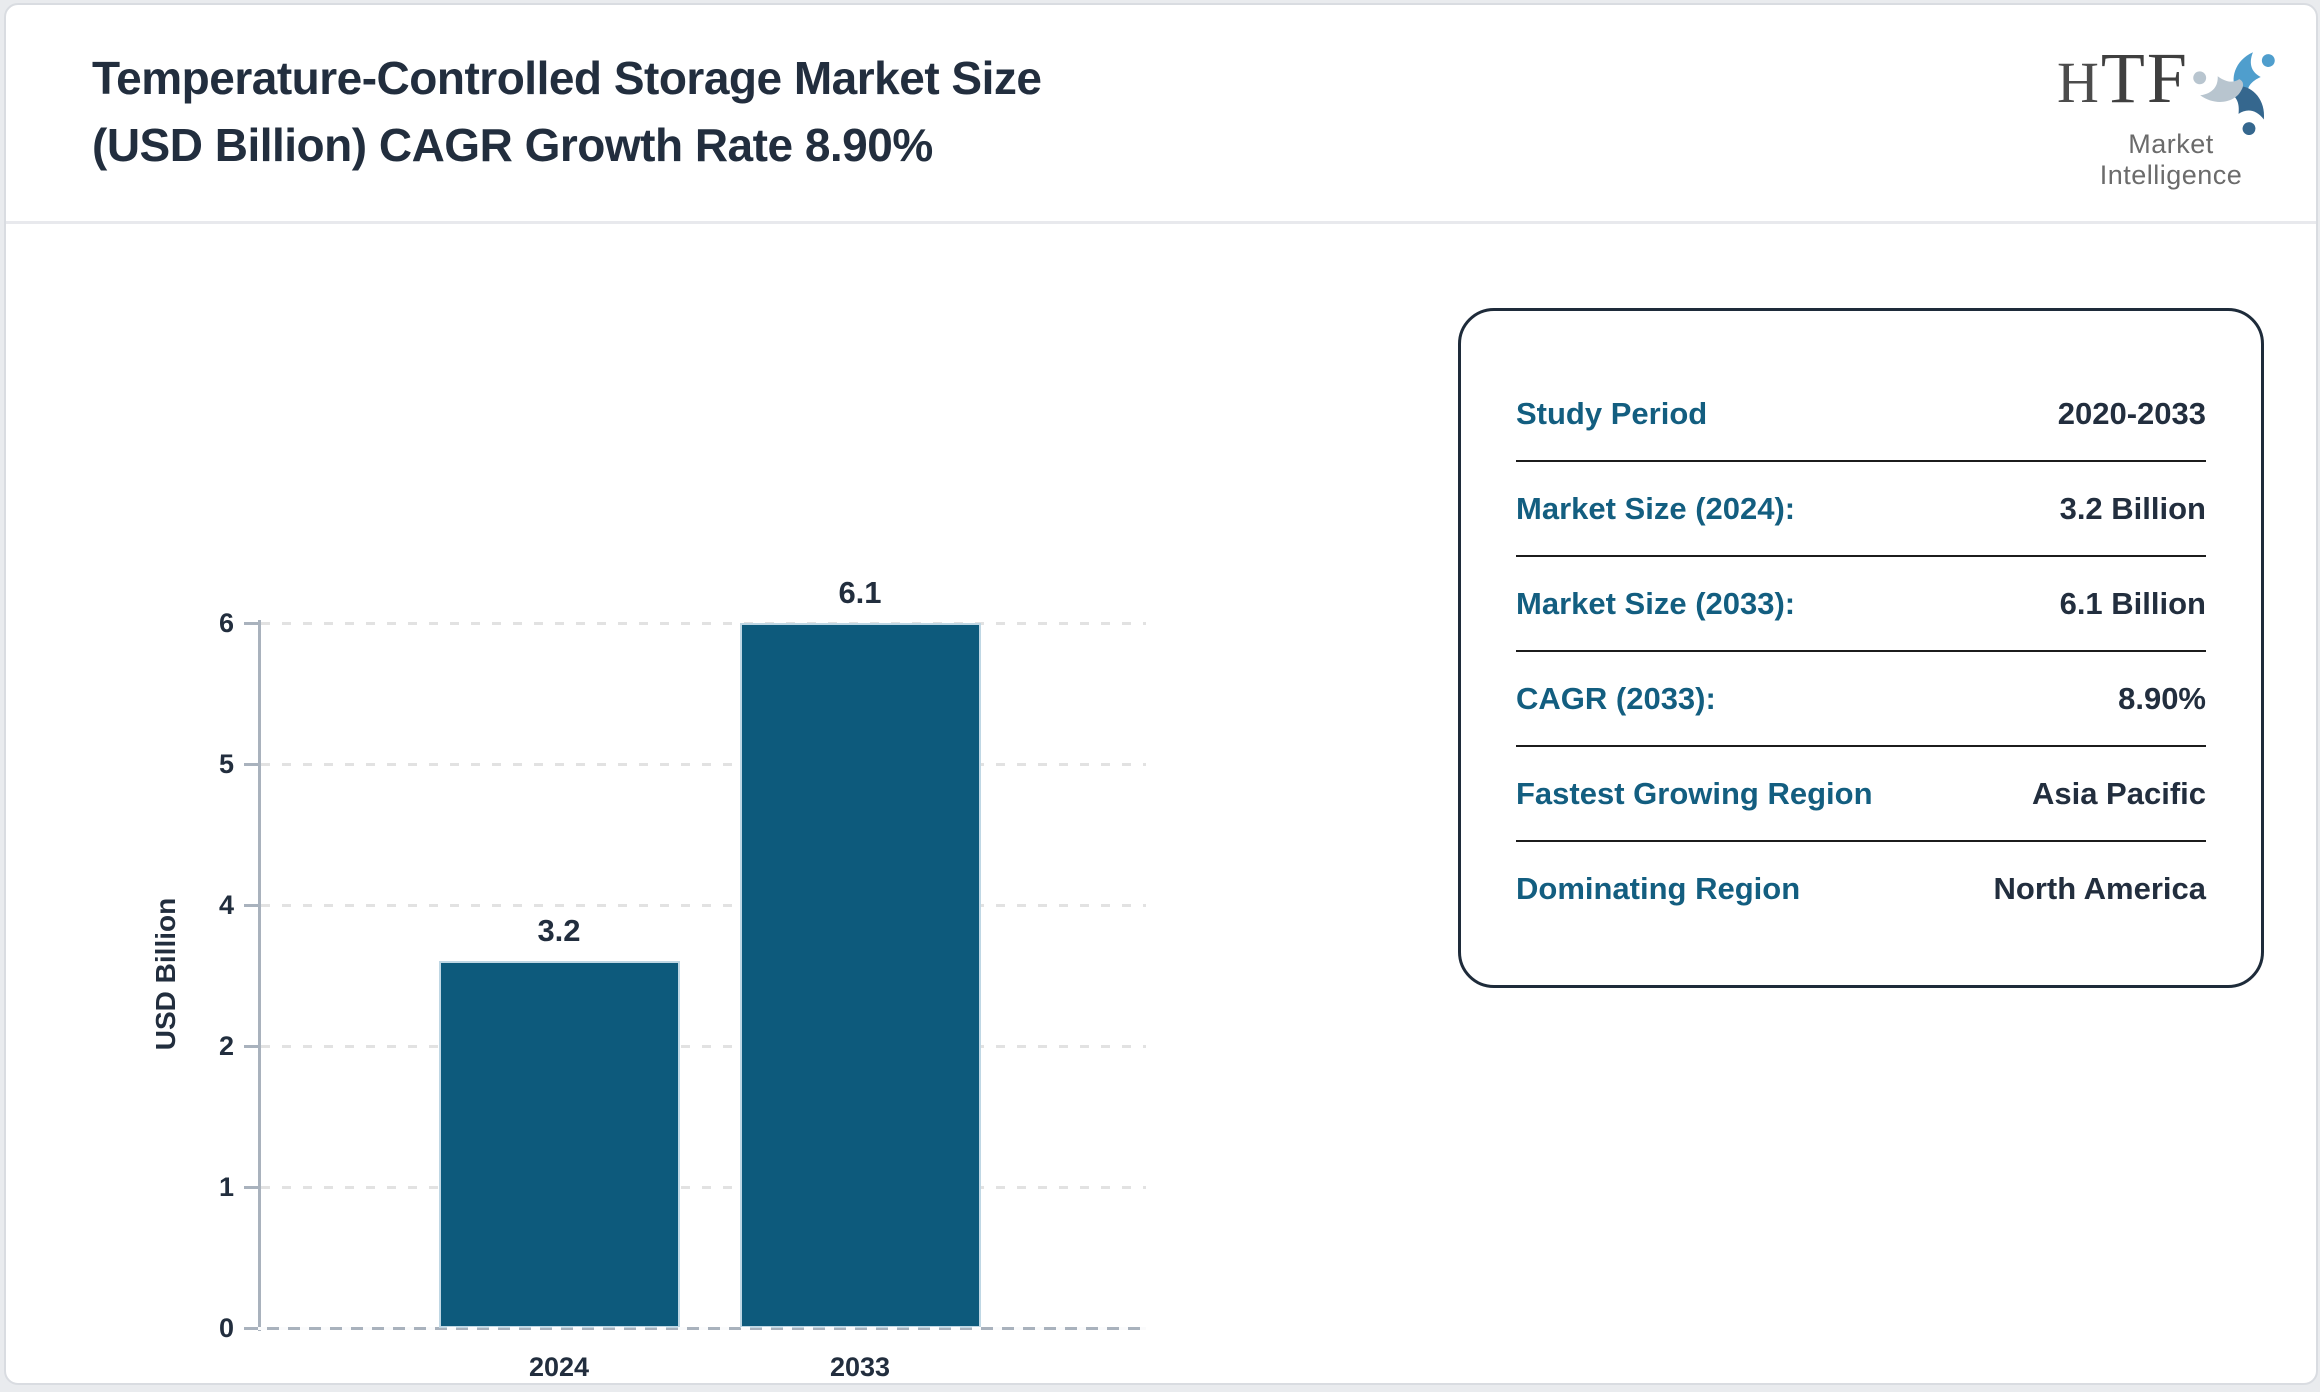 The image size is (2320, 1392). Describe the element at coordinates (559, 1144) in the screenshot. I see `bar-2024` at that location.